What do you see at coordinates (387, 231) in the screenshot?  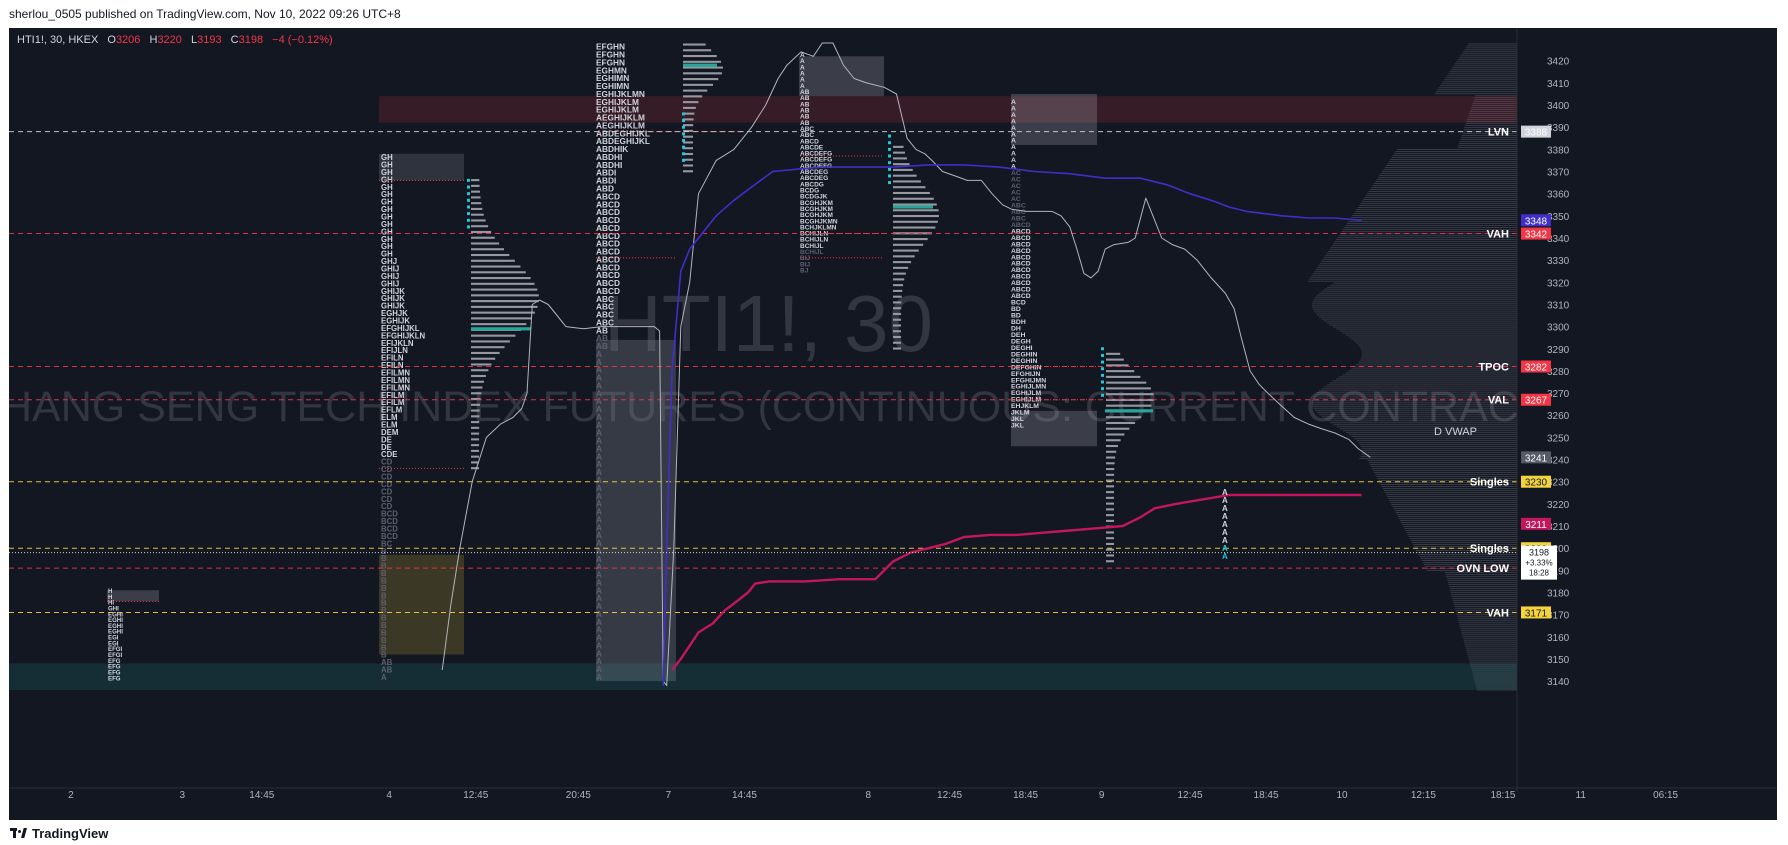 I see `tpo-row: GH` at bounding box center [387, 231].